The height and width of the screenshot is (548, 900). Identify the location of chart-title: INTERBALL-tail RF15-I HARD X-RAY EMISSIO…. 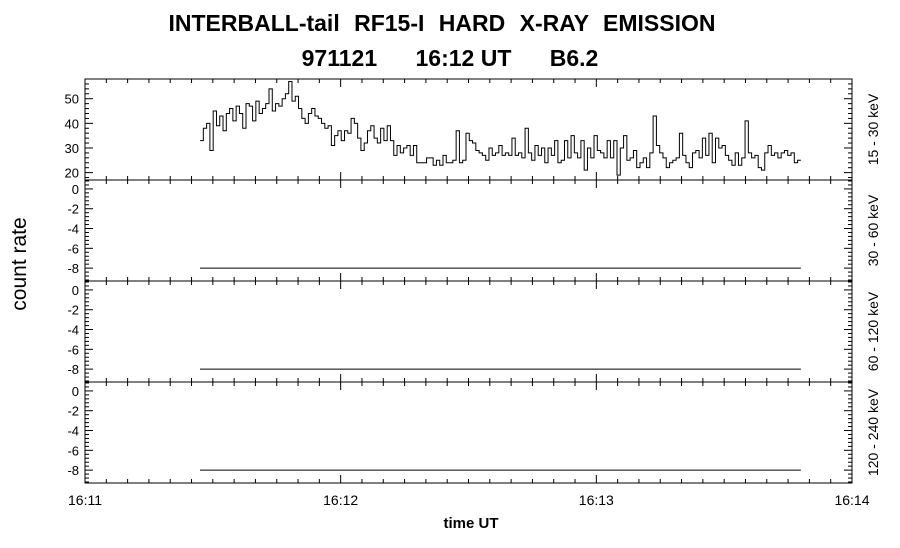
(442, 23).